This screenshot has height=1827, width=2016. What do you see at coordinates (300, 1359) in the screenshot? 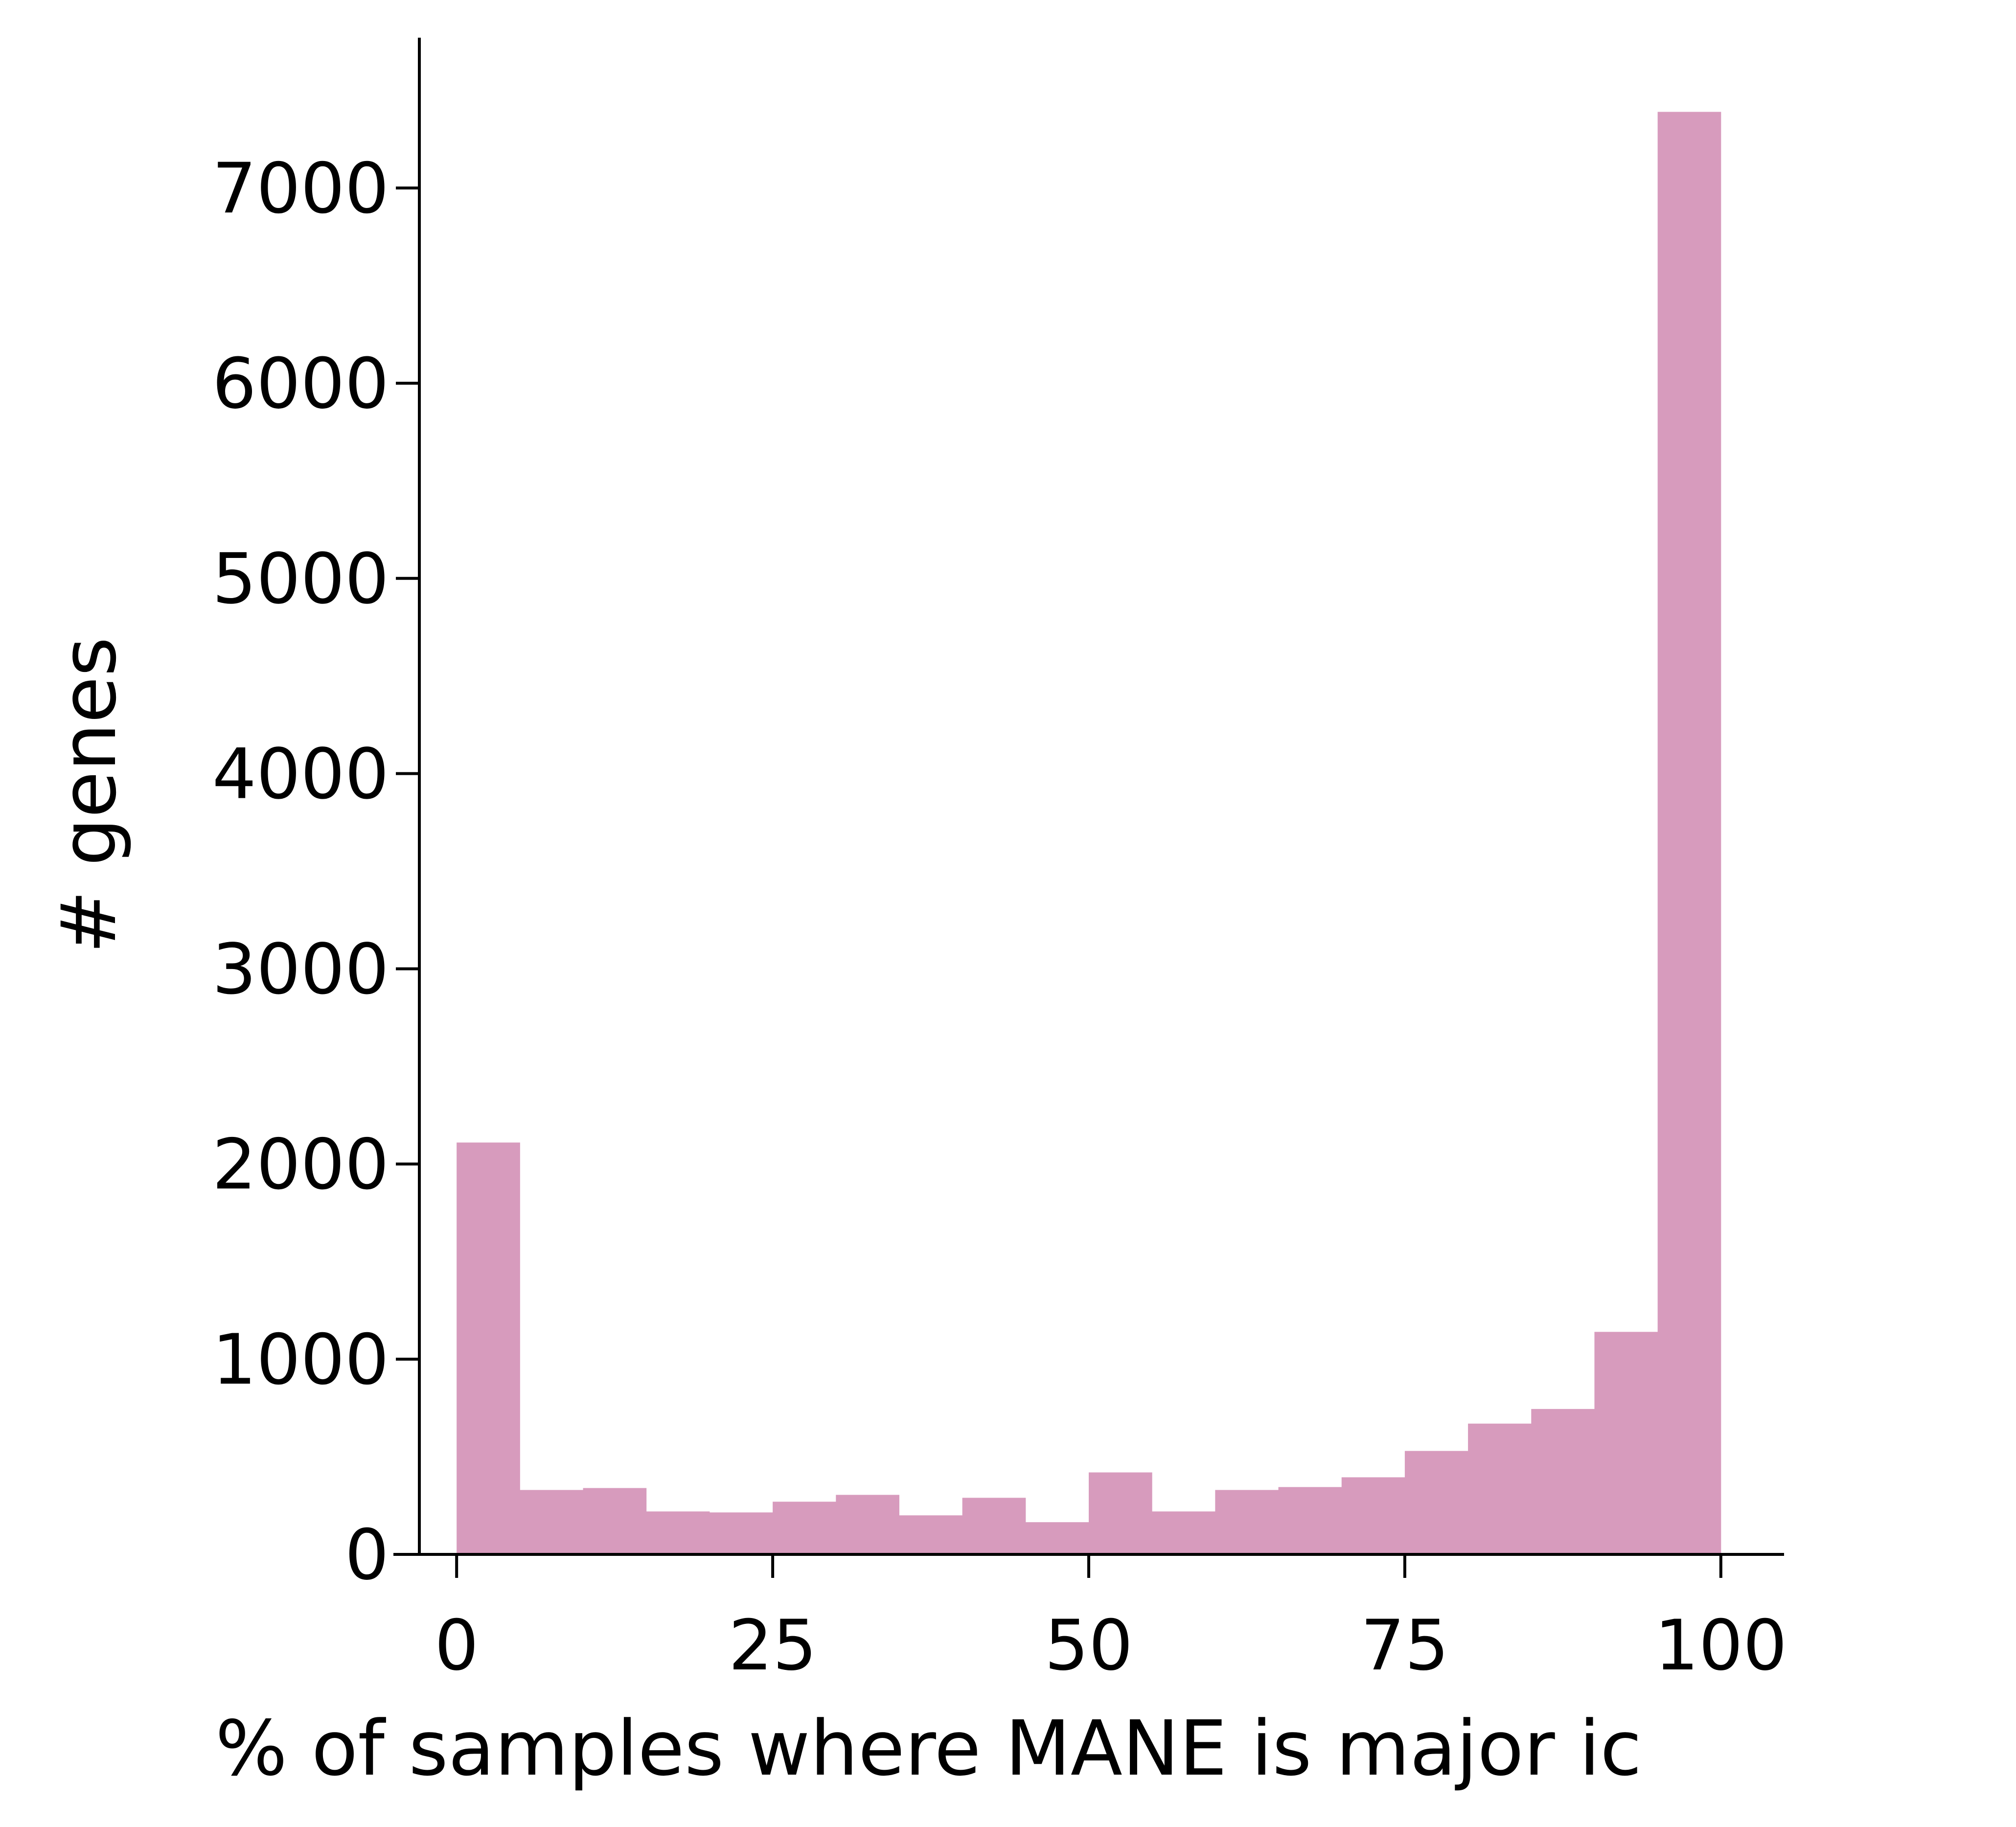
I see `y-tick-label: 1000` at bounding box center [300, 1359].